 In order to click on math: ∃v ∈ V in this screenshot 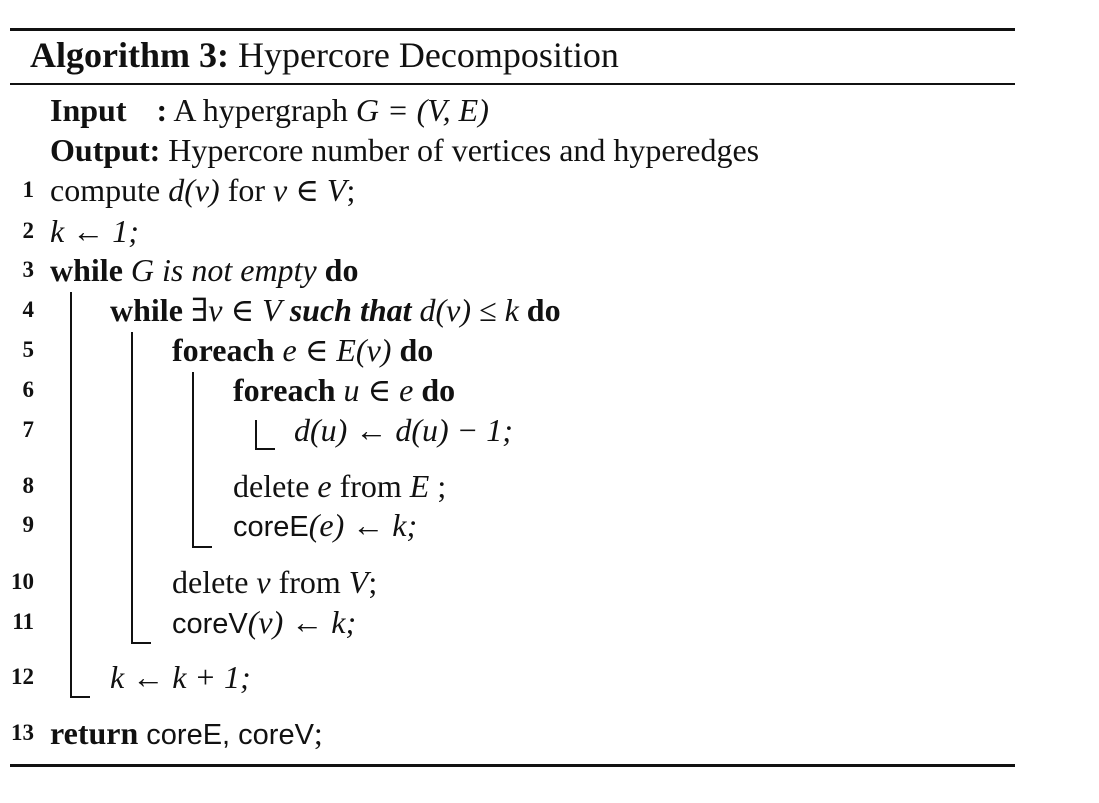, I will do `click(236, 310)`.